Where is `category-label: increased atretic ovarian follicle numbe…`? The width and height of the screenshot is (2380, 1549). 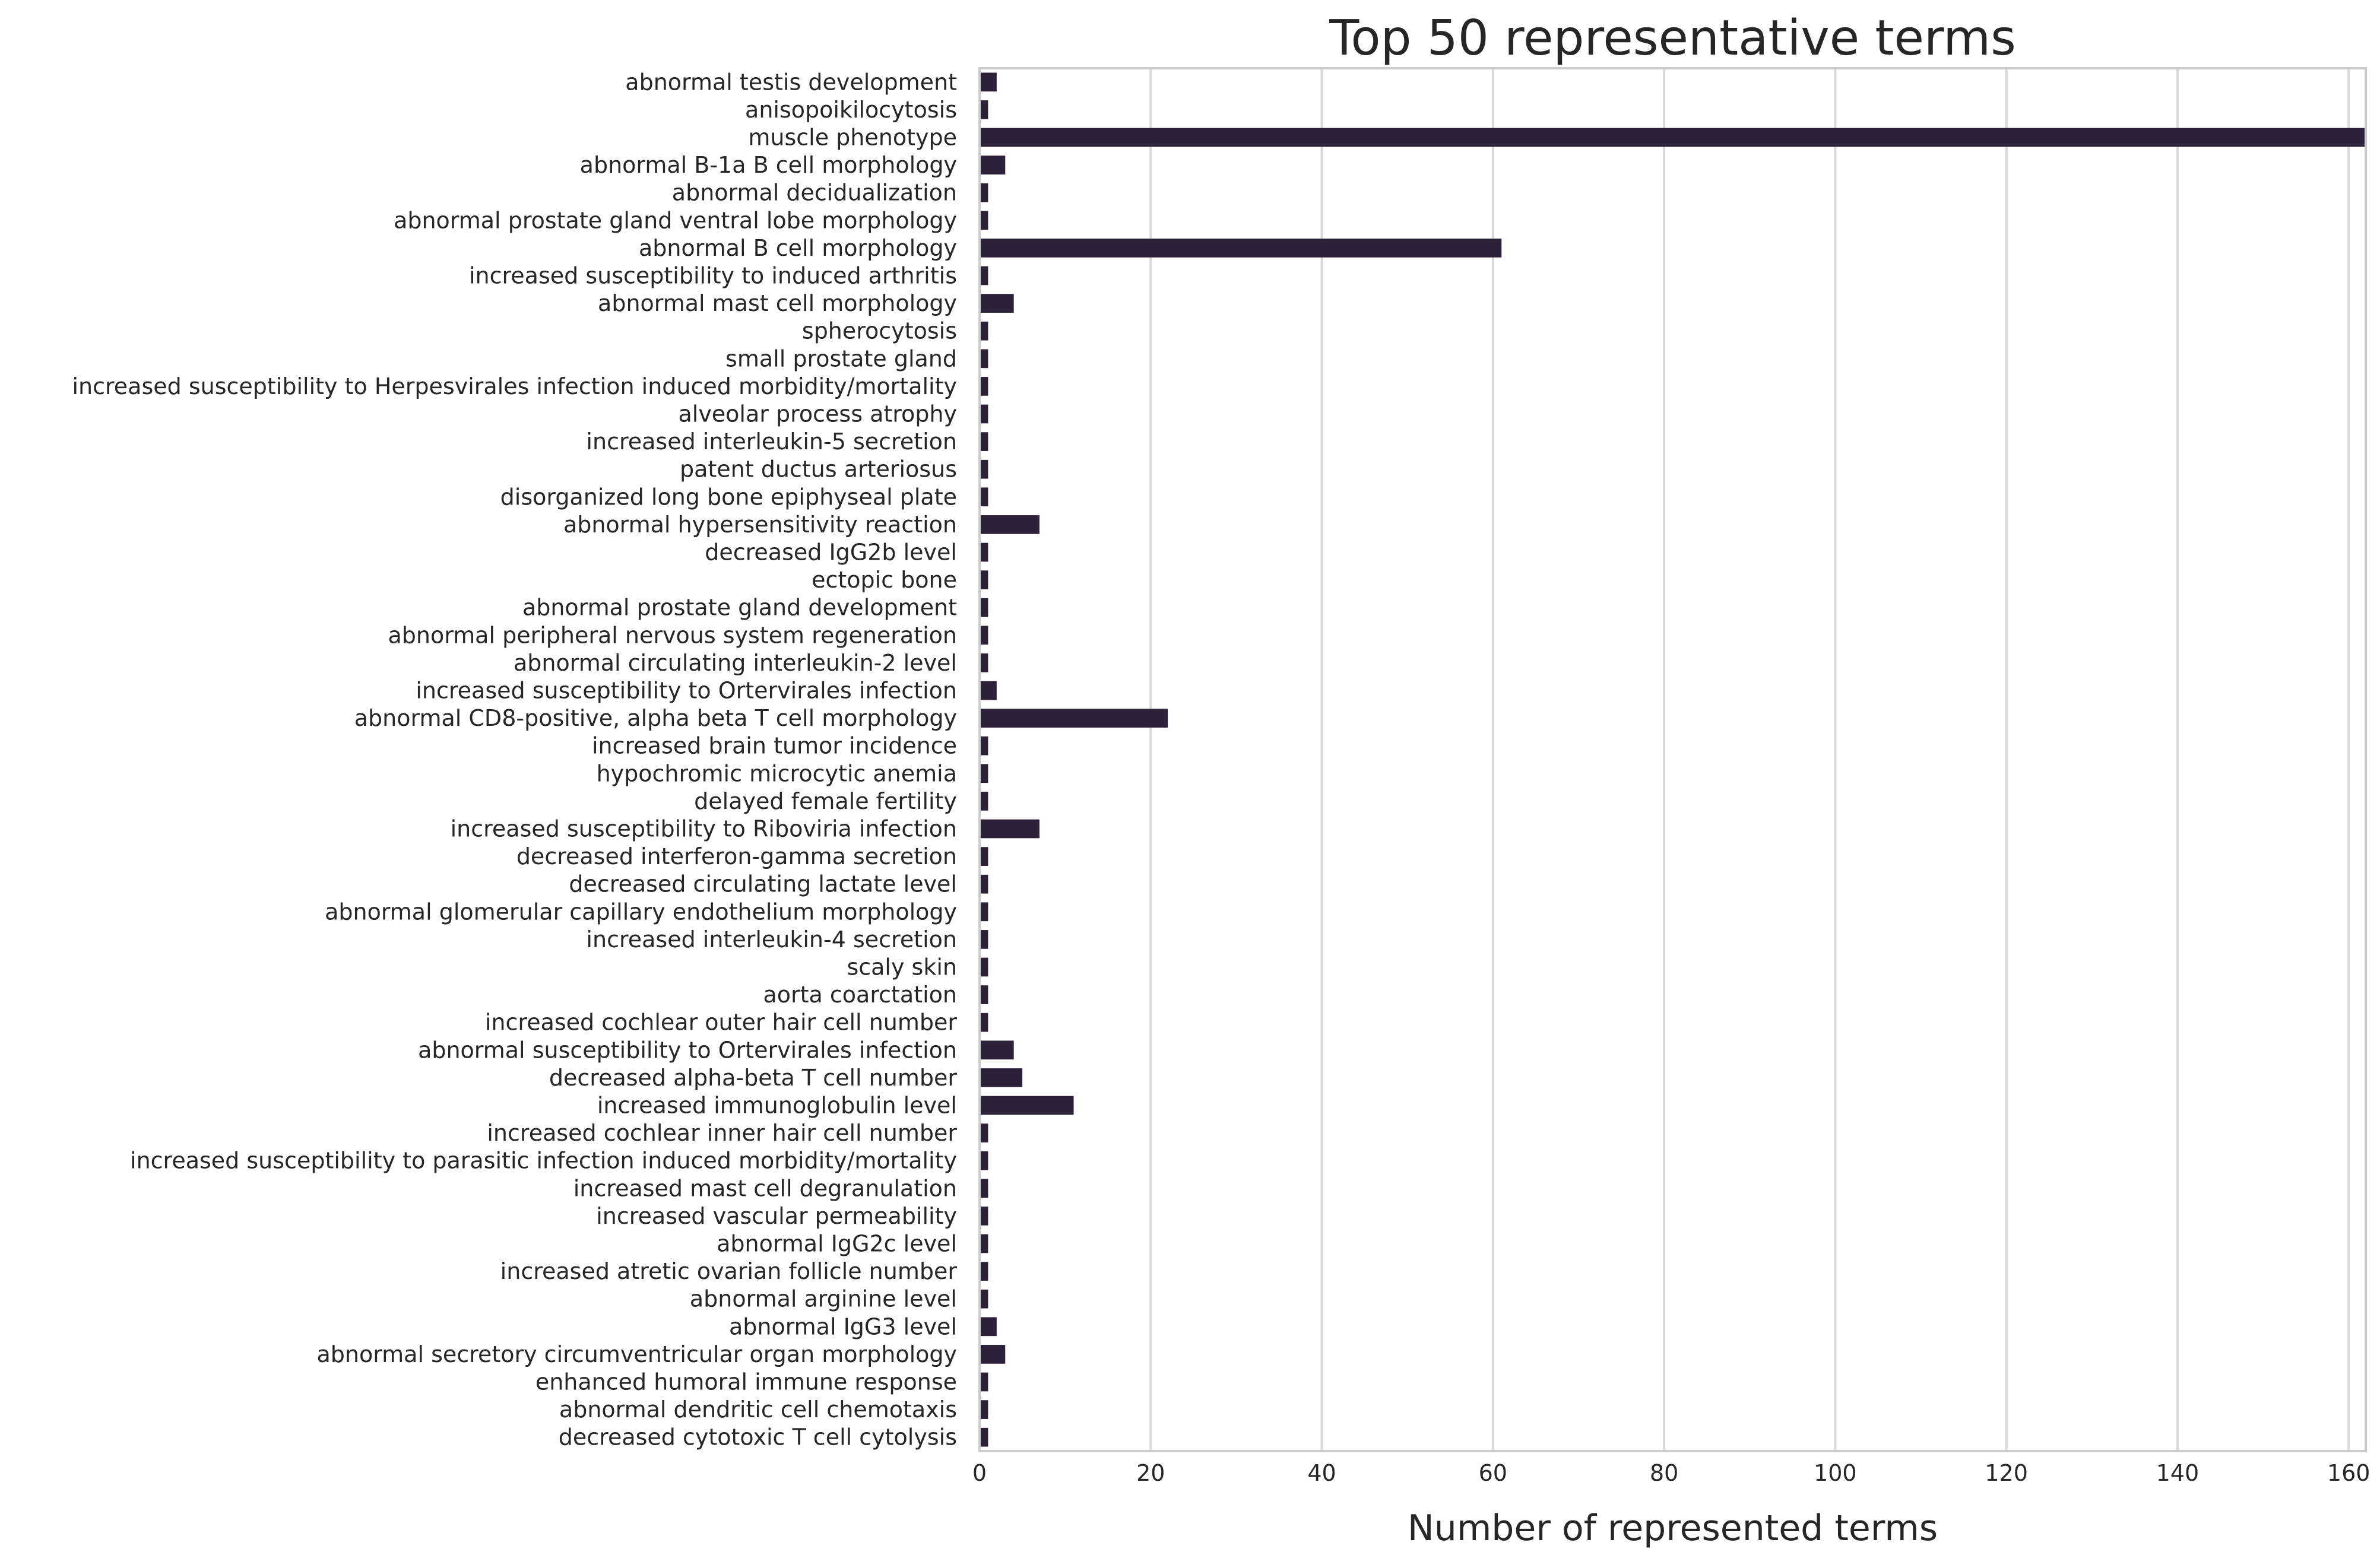 category-label: increased atretic ovarian follicle numbe… is located at coordinates (729, 1271).